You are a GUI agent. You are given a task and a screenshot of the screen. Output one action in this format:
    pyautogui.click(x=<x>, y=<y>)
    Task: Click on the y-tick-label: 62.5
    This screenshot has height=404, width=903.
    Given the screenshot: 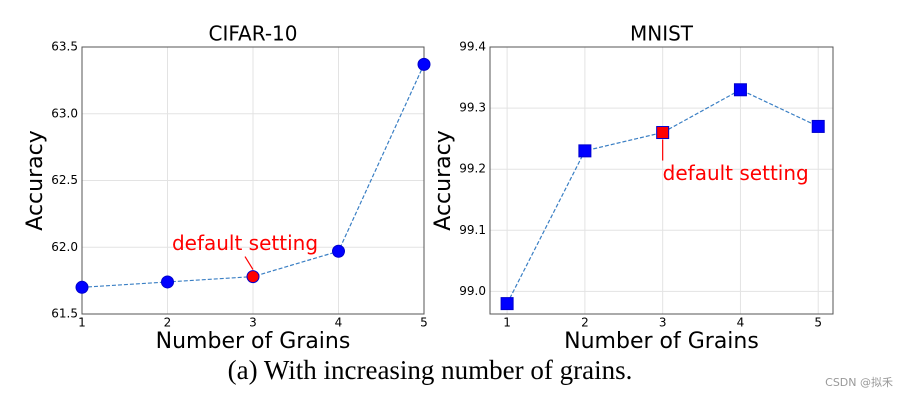 What is the action you would take?
    pyautogui.click(x=64, y=180)
    